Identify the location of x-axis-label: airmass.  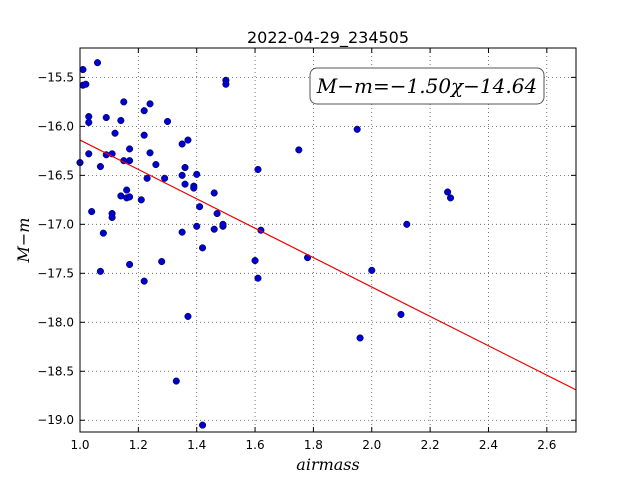
(327, 464).